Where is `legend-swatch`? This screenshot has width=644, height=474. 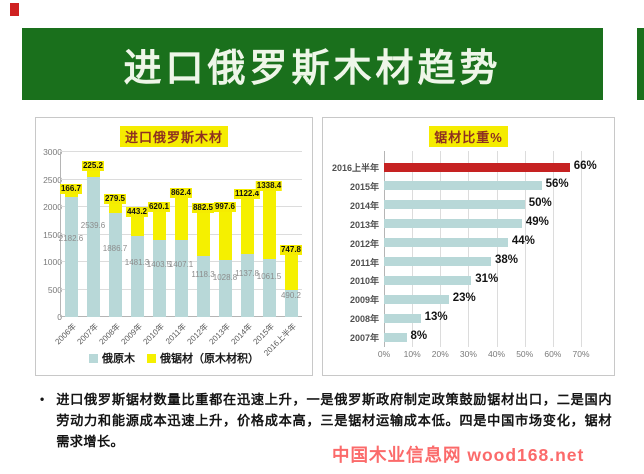
legend-swatch is located at coordinates (151, 358).